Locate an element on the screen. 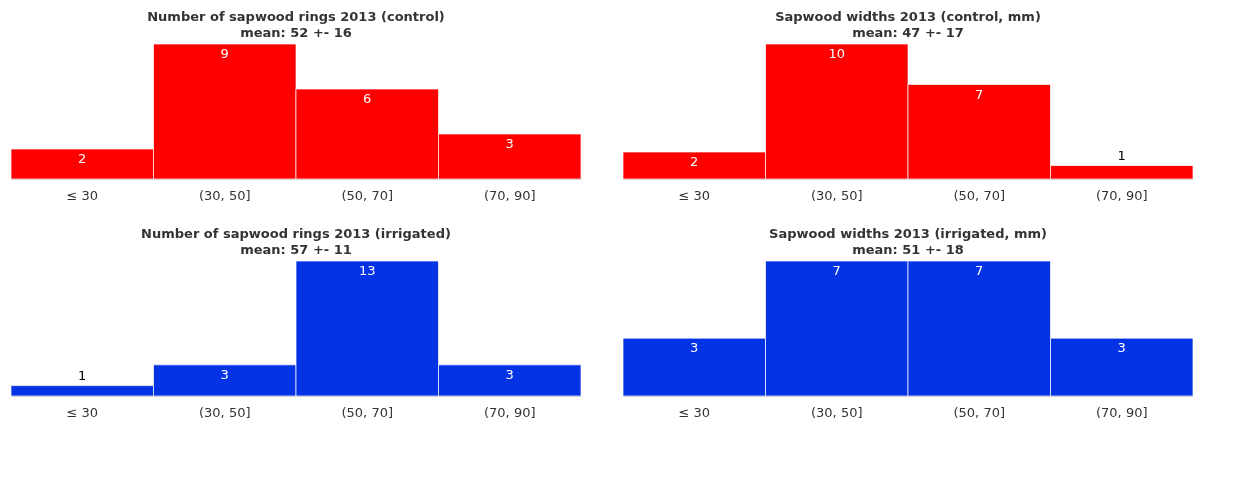  chart-title: Number of sapwood rings 2013 (control) is located at coordinates (296, 16).